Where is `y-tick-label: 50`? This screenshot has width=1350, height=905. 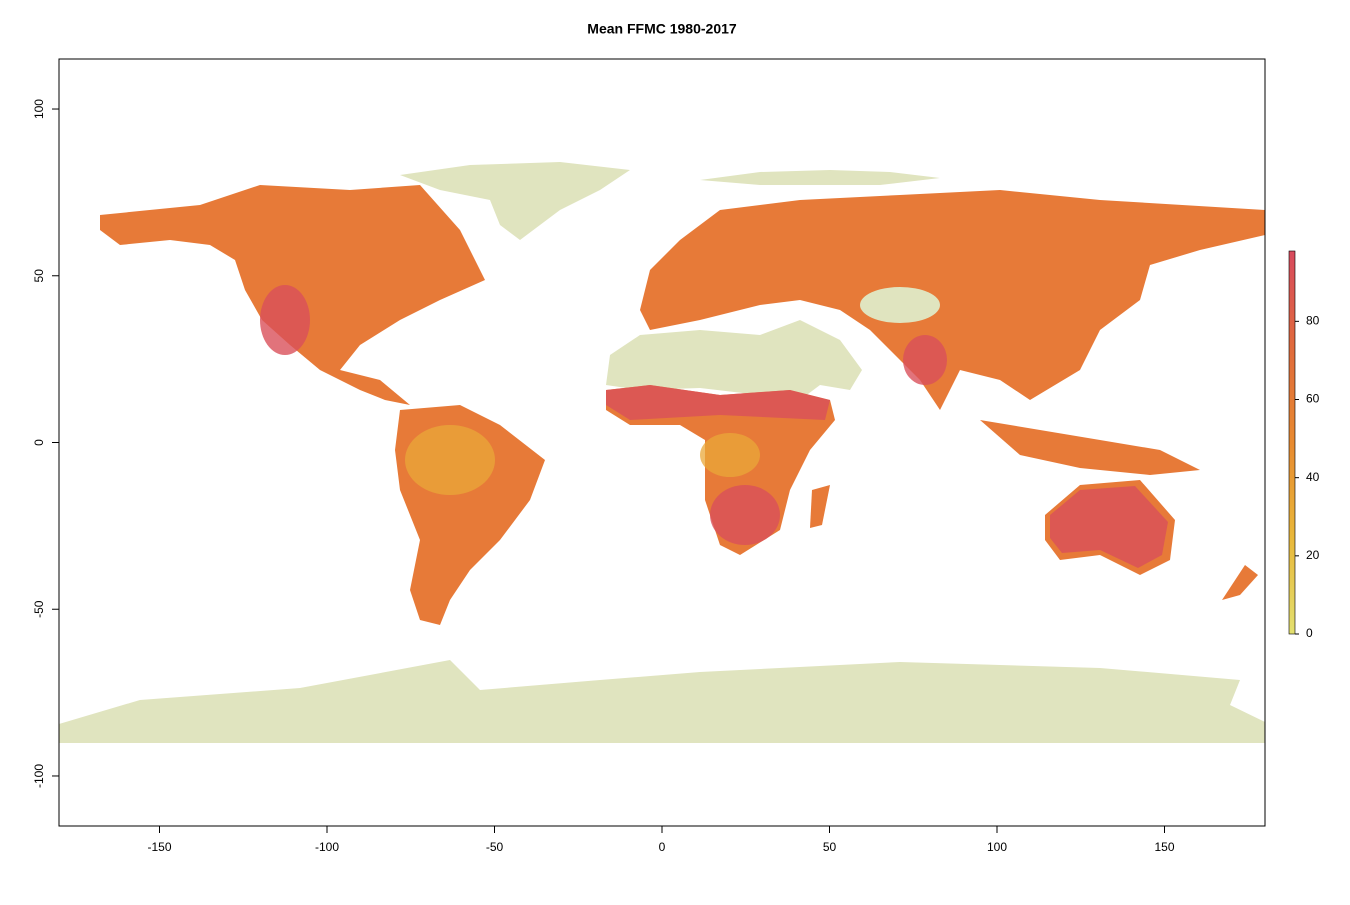 y-tick-label: 50 is located at coordinates (39, 276).